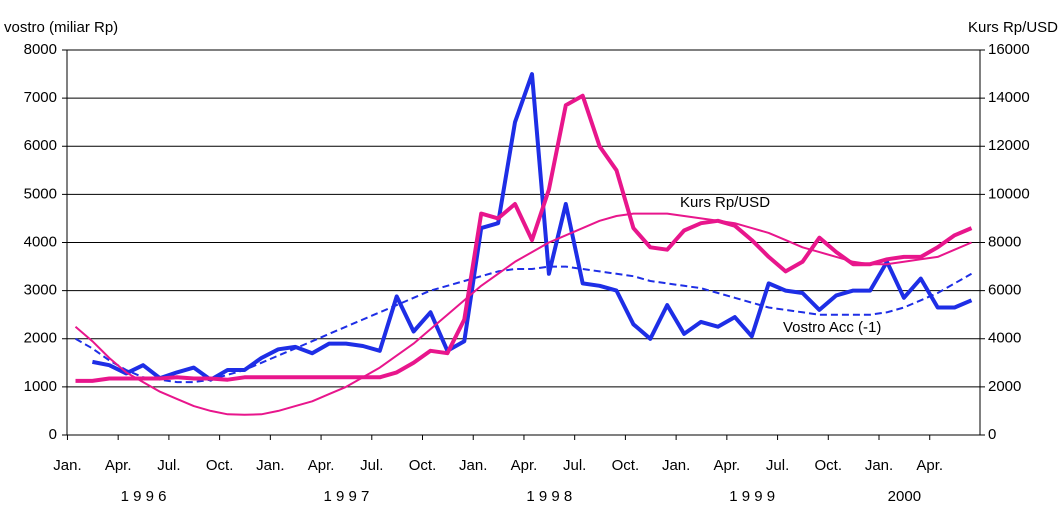  I want to click on y-tick-label: 2000, so click(40, 338).